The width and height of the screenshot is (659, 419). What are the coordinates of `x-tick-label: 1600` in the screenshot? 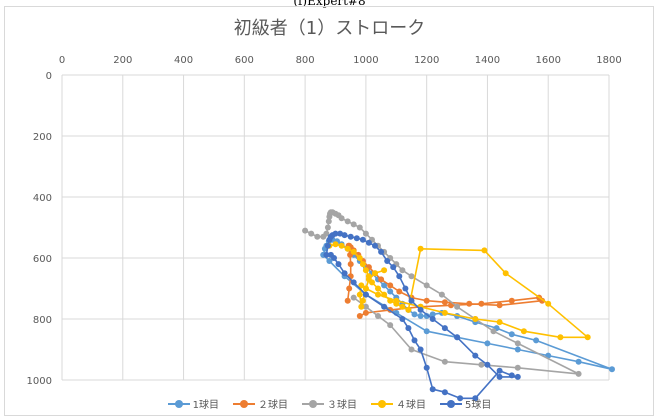 It's located at (547, 60).